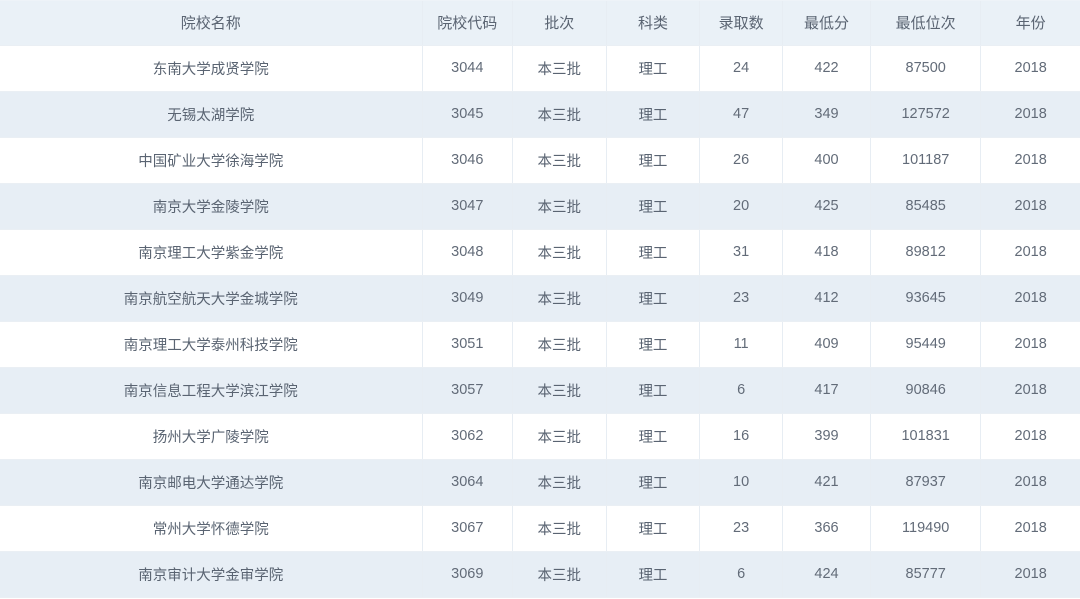 The image size is (1080, 599). What do you see at coordinates (559, 23) in the screenshot?
I see `column-header-batch: 批次` at bounding box center [559, 23].